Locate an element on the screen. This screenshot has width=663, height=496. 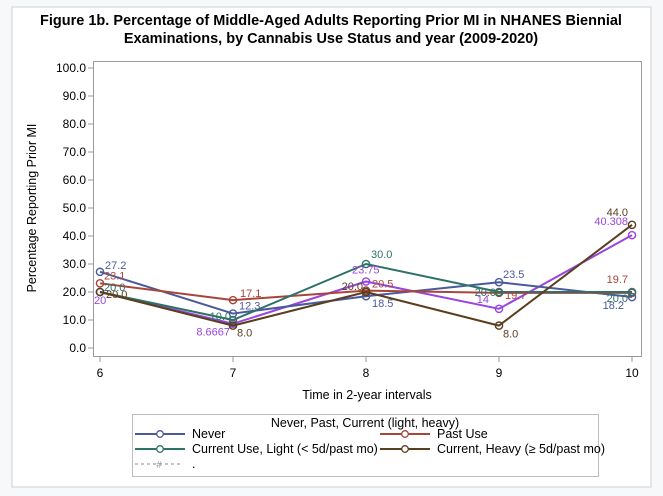
data-label: 18.5 is located at coordinates (382, 304).